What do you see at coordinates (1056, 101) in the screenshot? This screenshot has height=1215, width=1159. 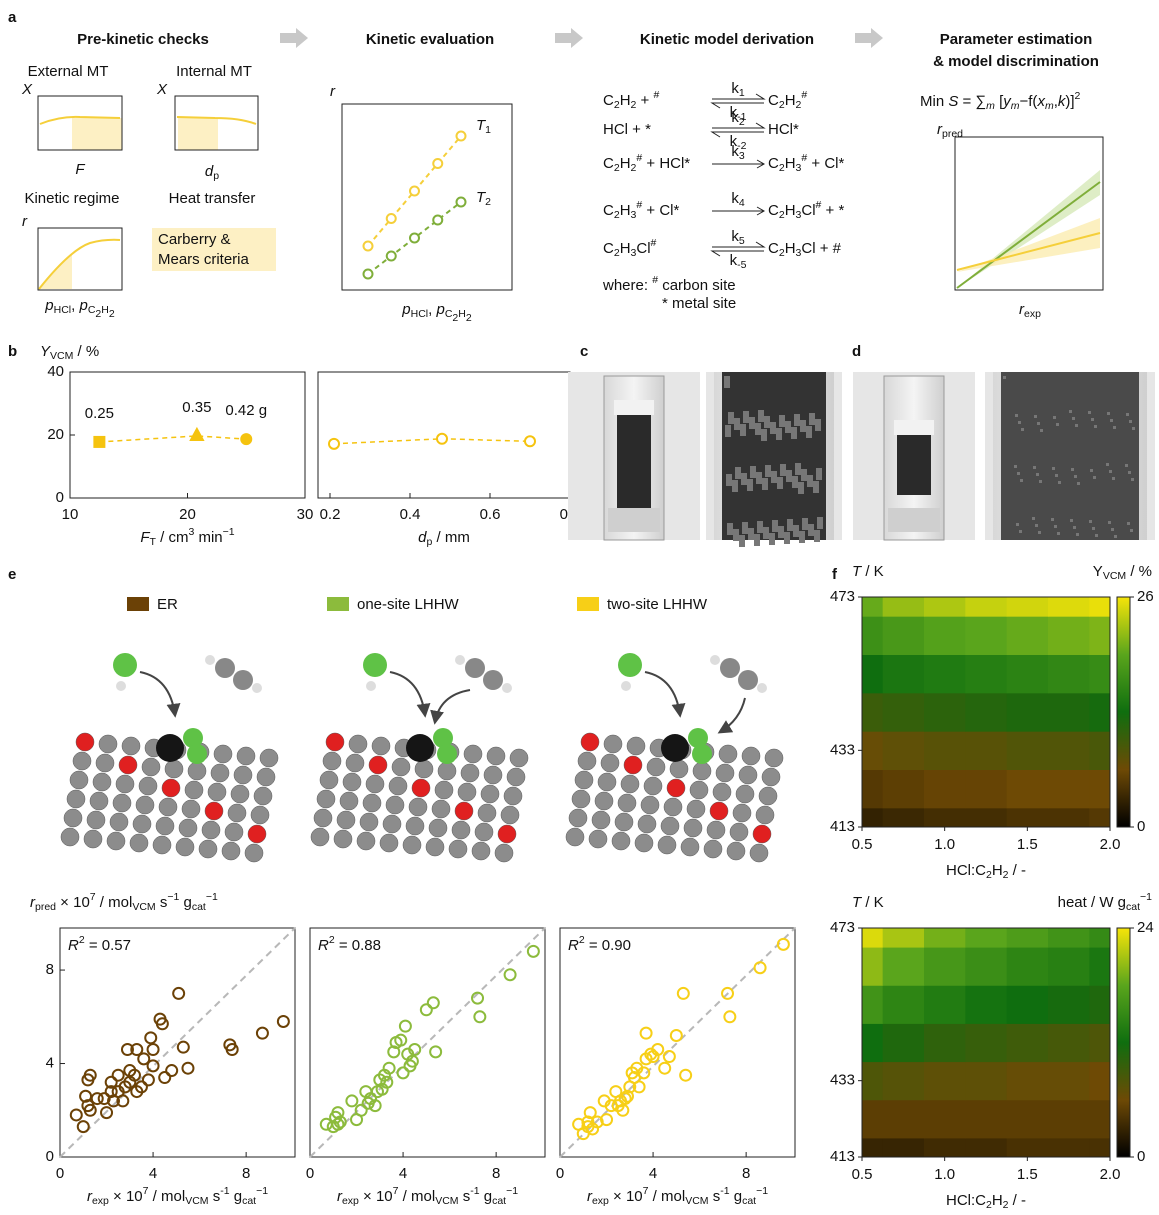 I see `text-run: ,` at bounding box center [1056, 101].